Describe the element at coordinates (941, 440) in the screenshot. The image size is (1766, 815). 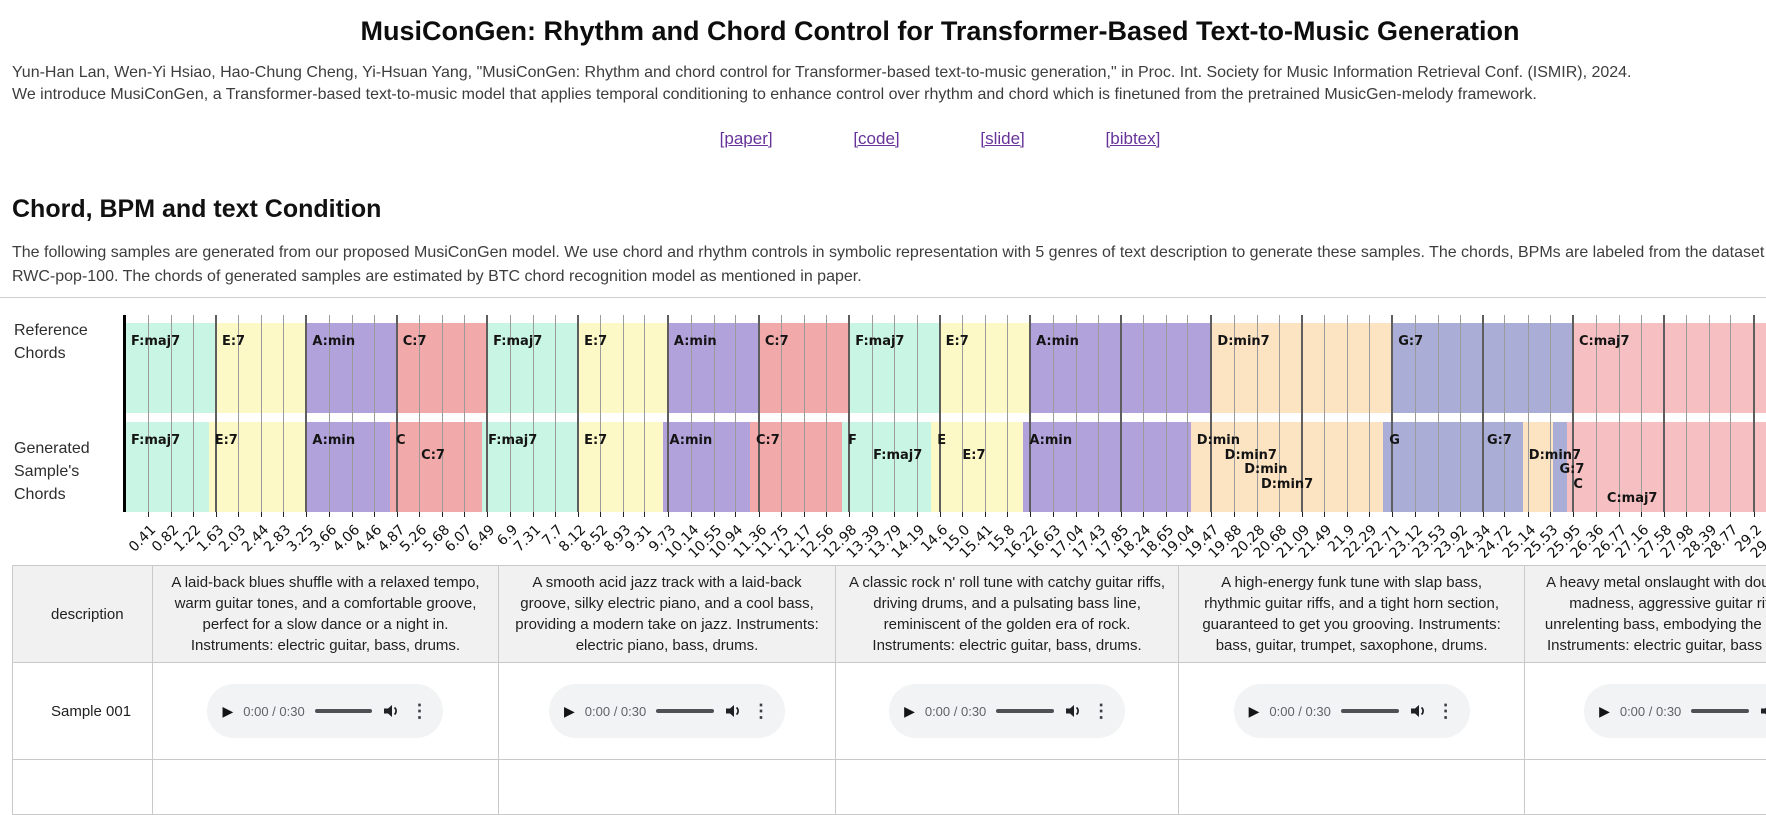
I see `chord-label: E` at that location.